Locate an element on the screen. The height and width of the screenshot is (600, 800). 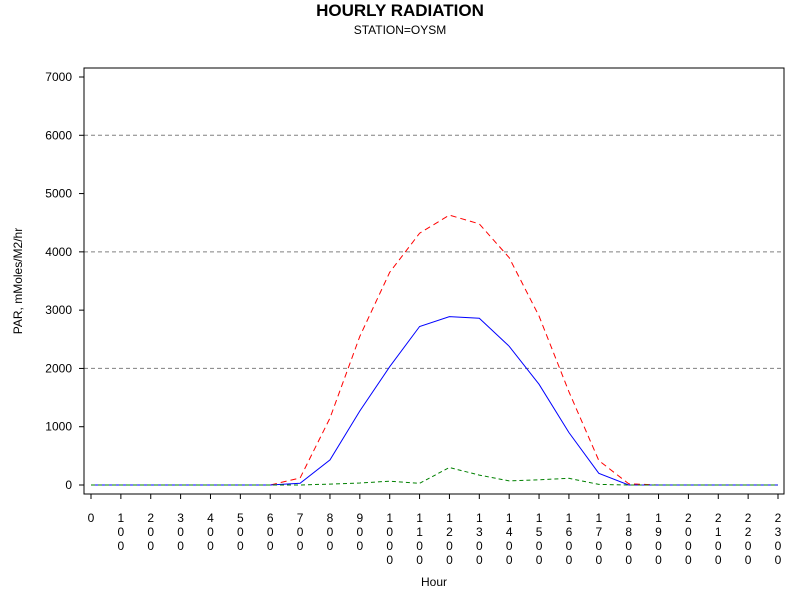
y-tick-label-1000: 1000 is located at coordinates (58, 427).